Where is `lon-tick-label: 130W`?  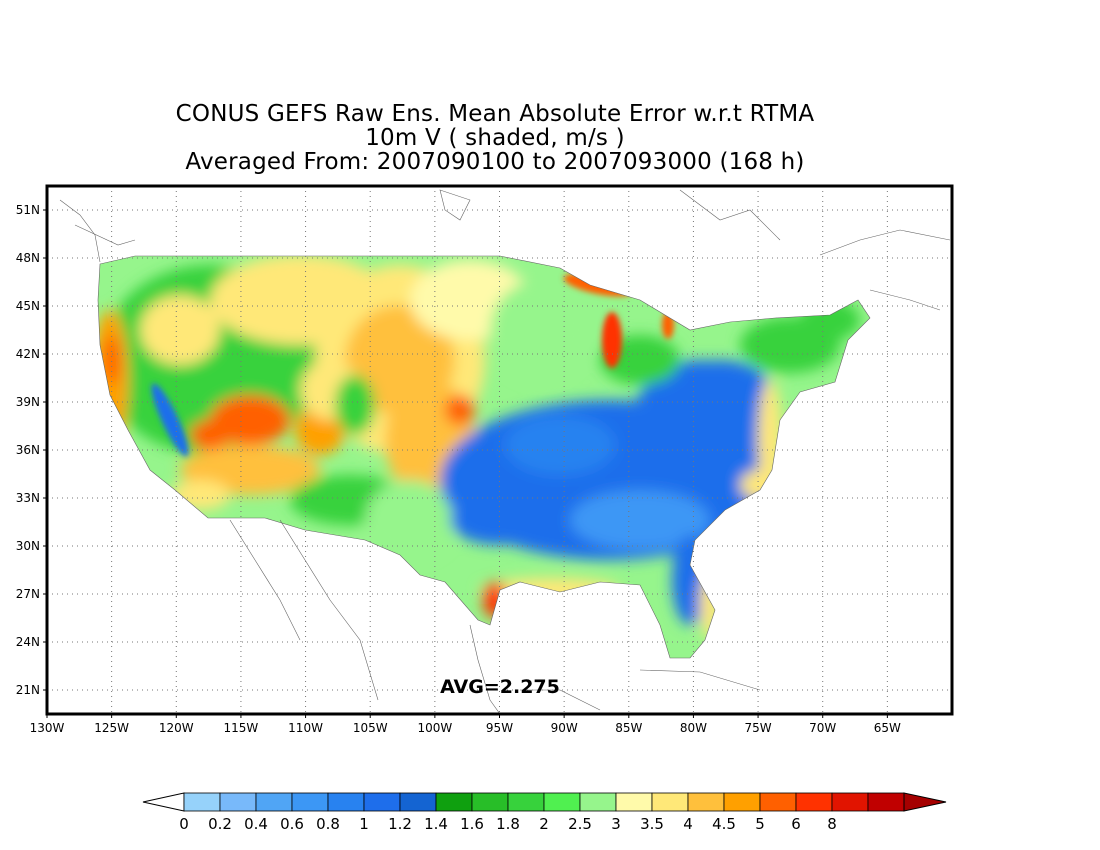 lon-tick-label: 130W is located at coordinates (47, 728).